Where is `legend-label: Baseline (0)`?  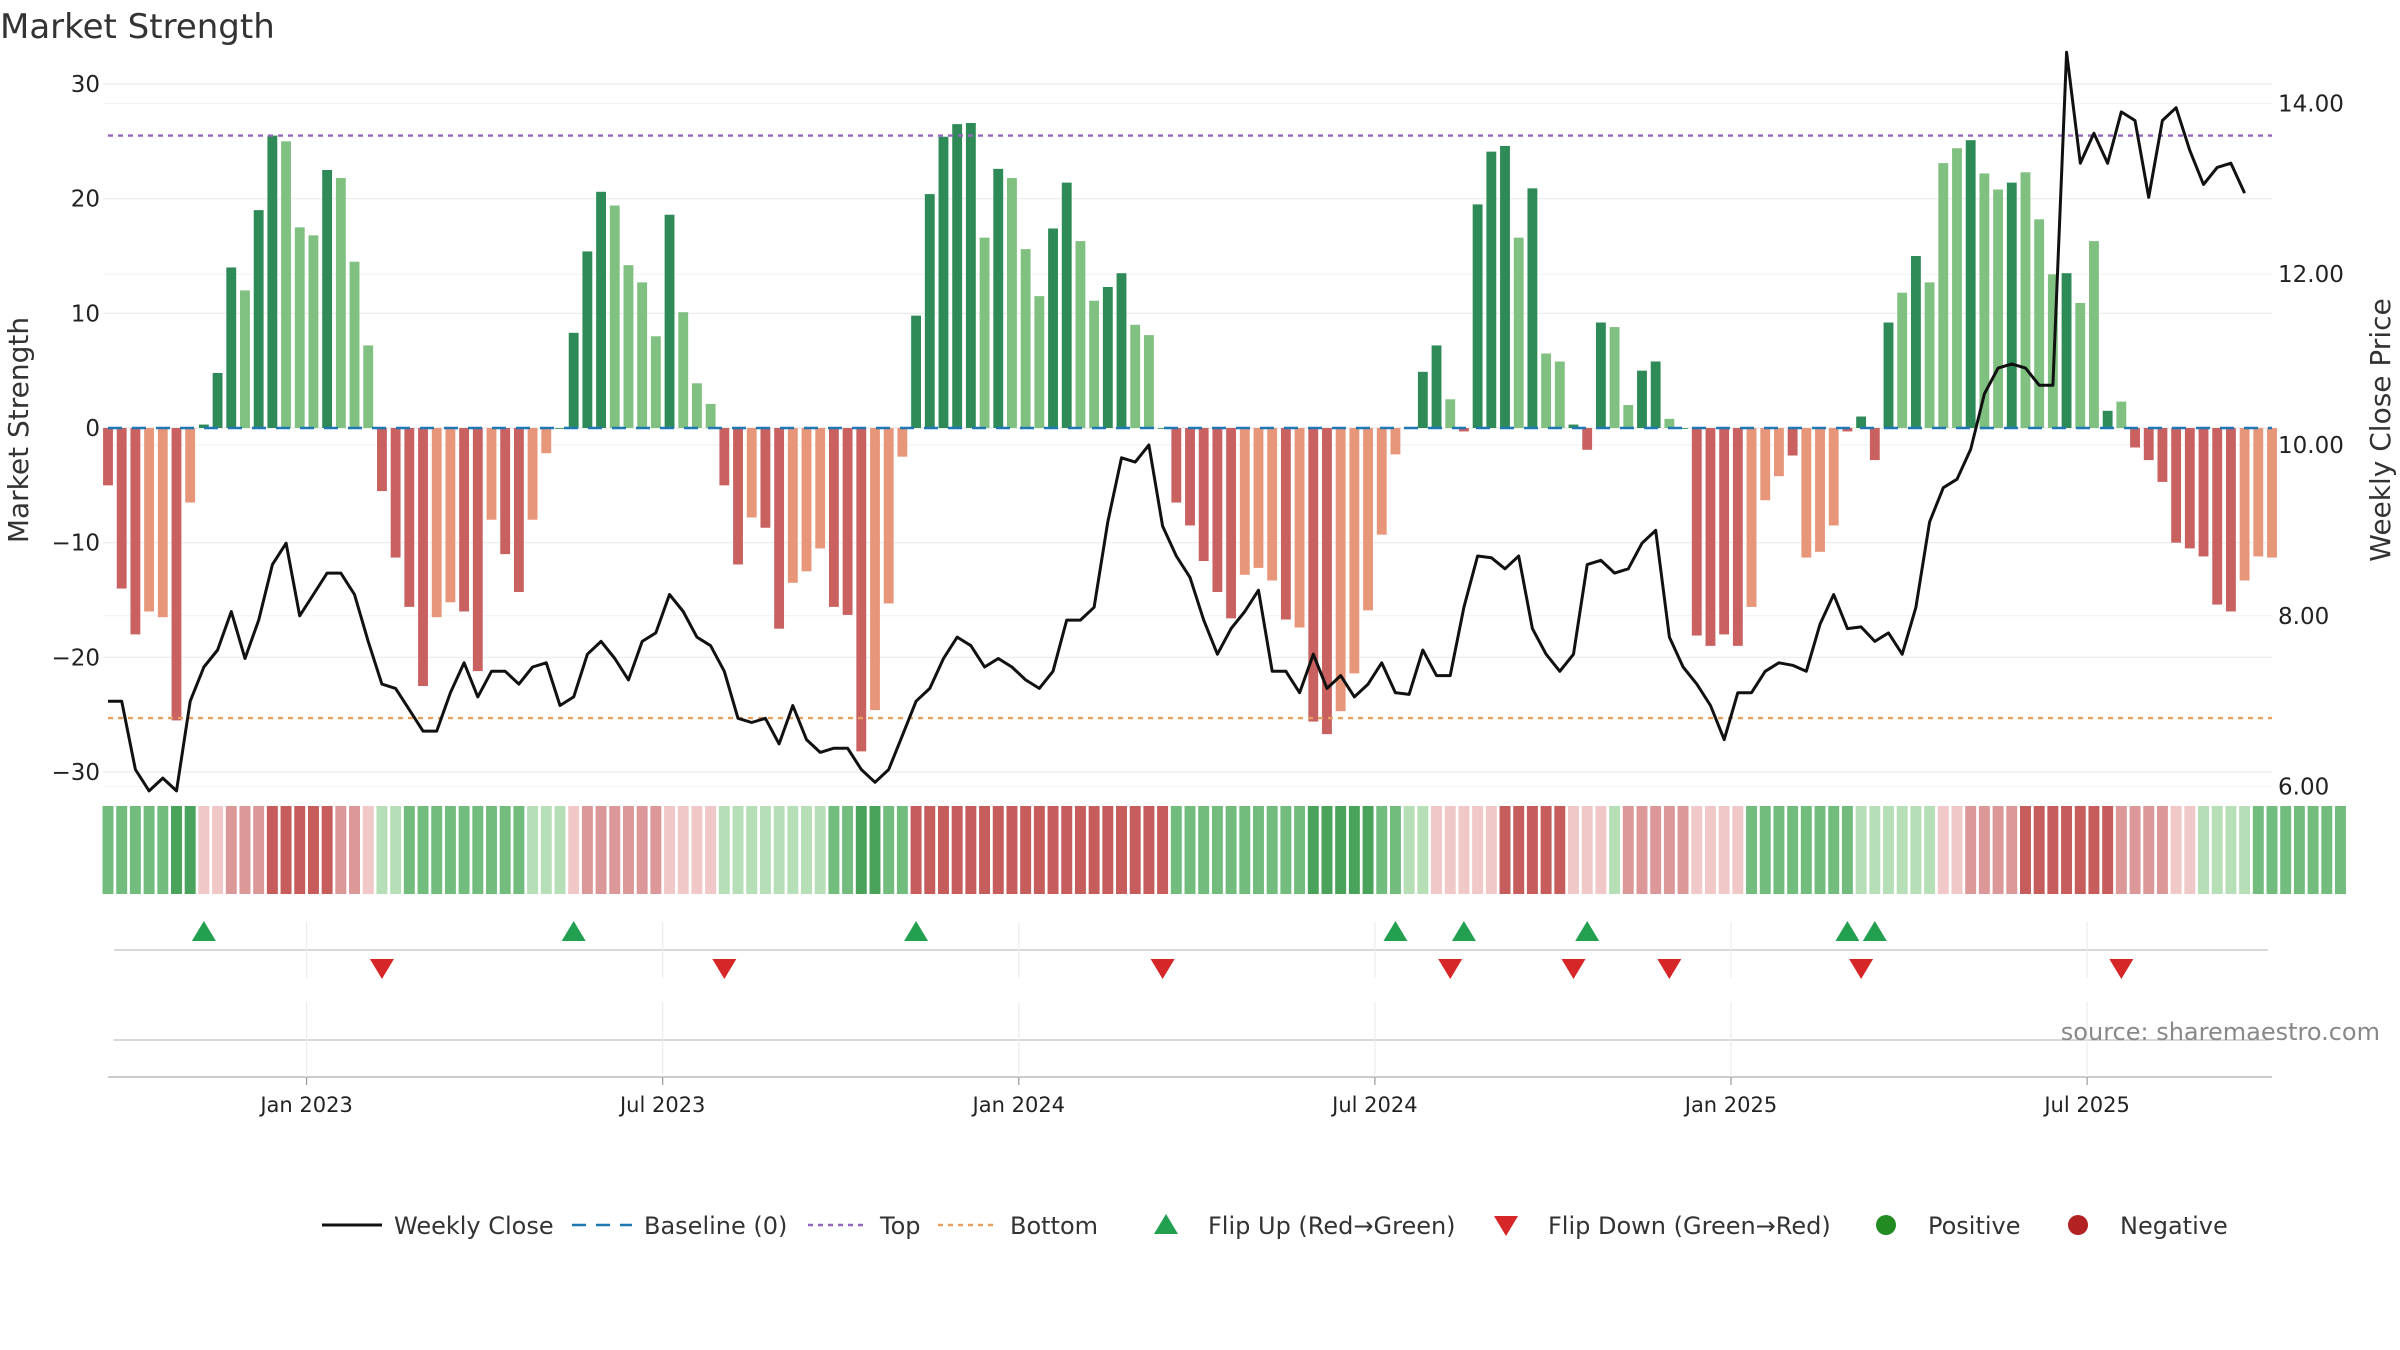
legend-label: Baseline (0) is located at coordinates (715, 1226).